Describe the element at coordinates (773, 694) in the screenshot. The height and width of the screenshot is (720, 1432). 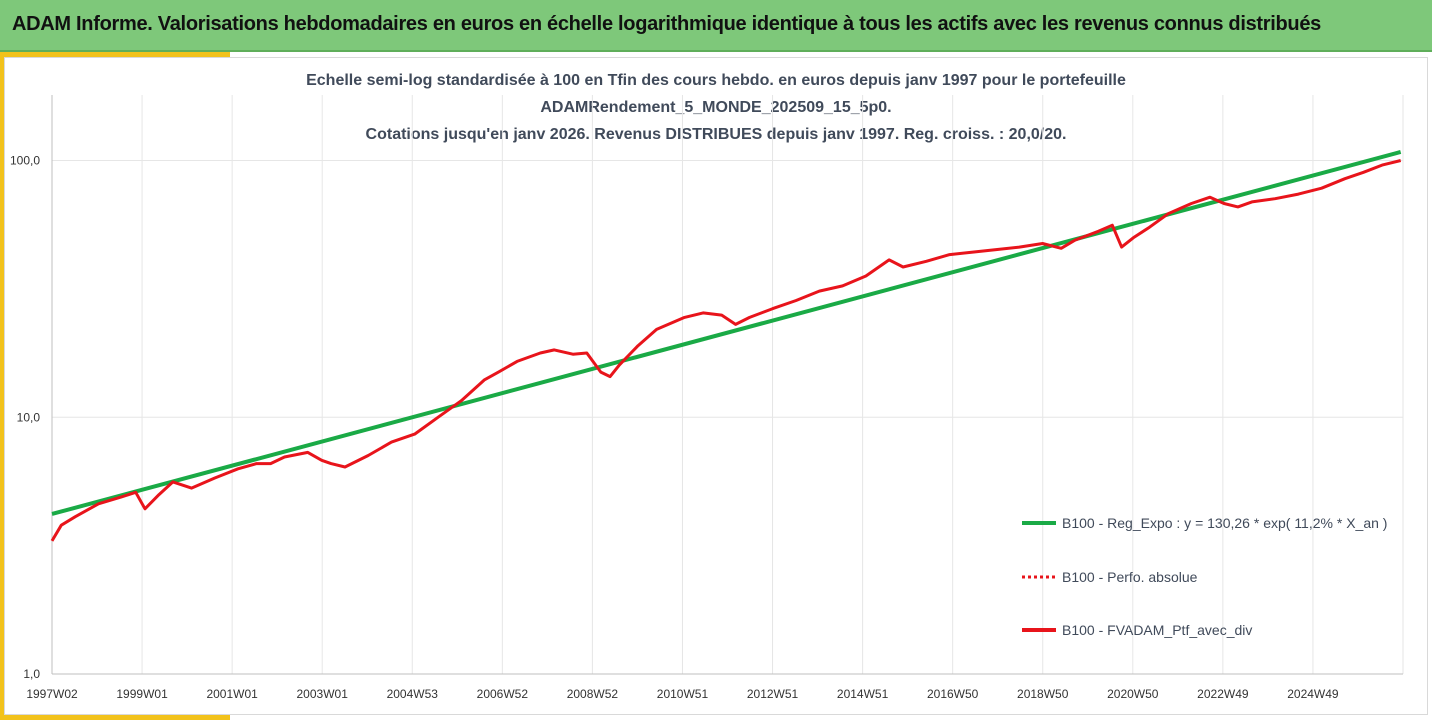
I see `x-tick-label: 2012W51` at that location.